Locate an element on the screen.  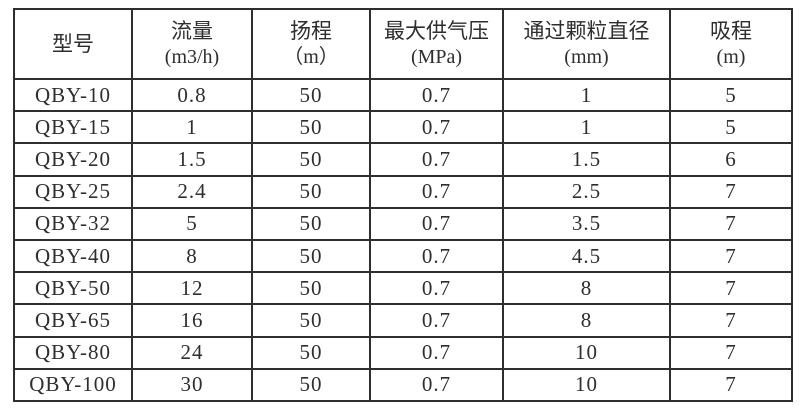
table-row: QBY-32 5 50 0.7 3.5 7 is located at coordinates (403, 223).